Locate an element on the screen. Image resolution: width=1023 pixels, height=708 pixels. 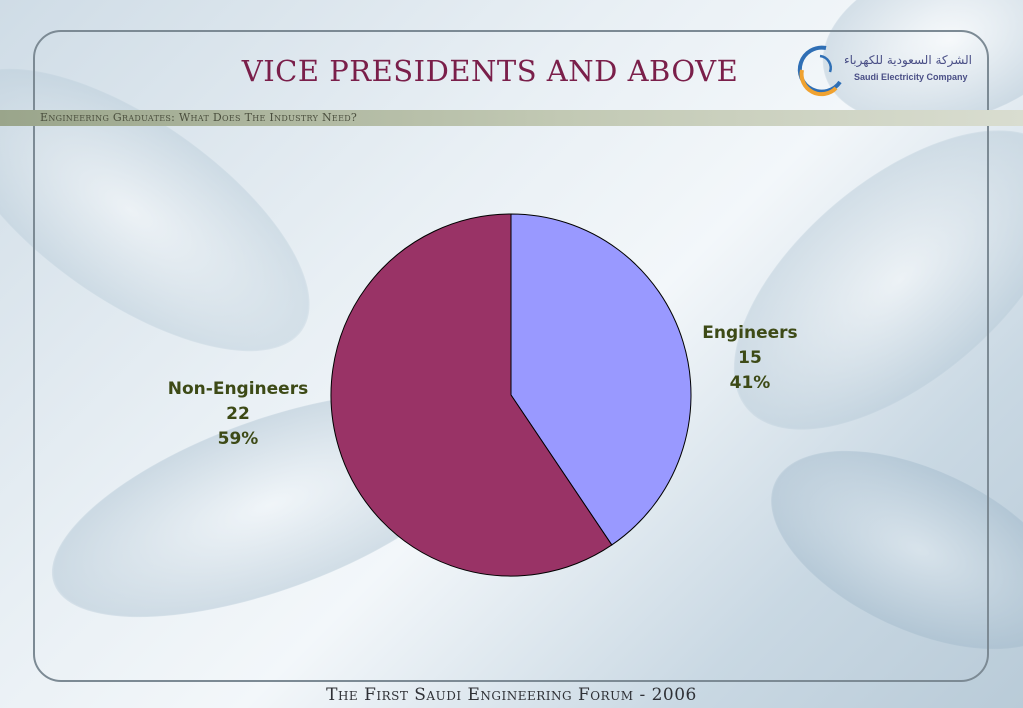
label-non-engineers-name: Non-Engineers is located at coordinates (238, 389).